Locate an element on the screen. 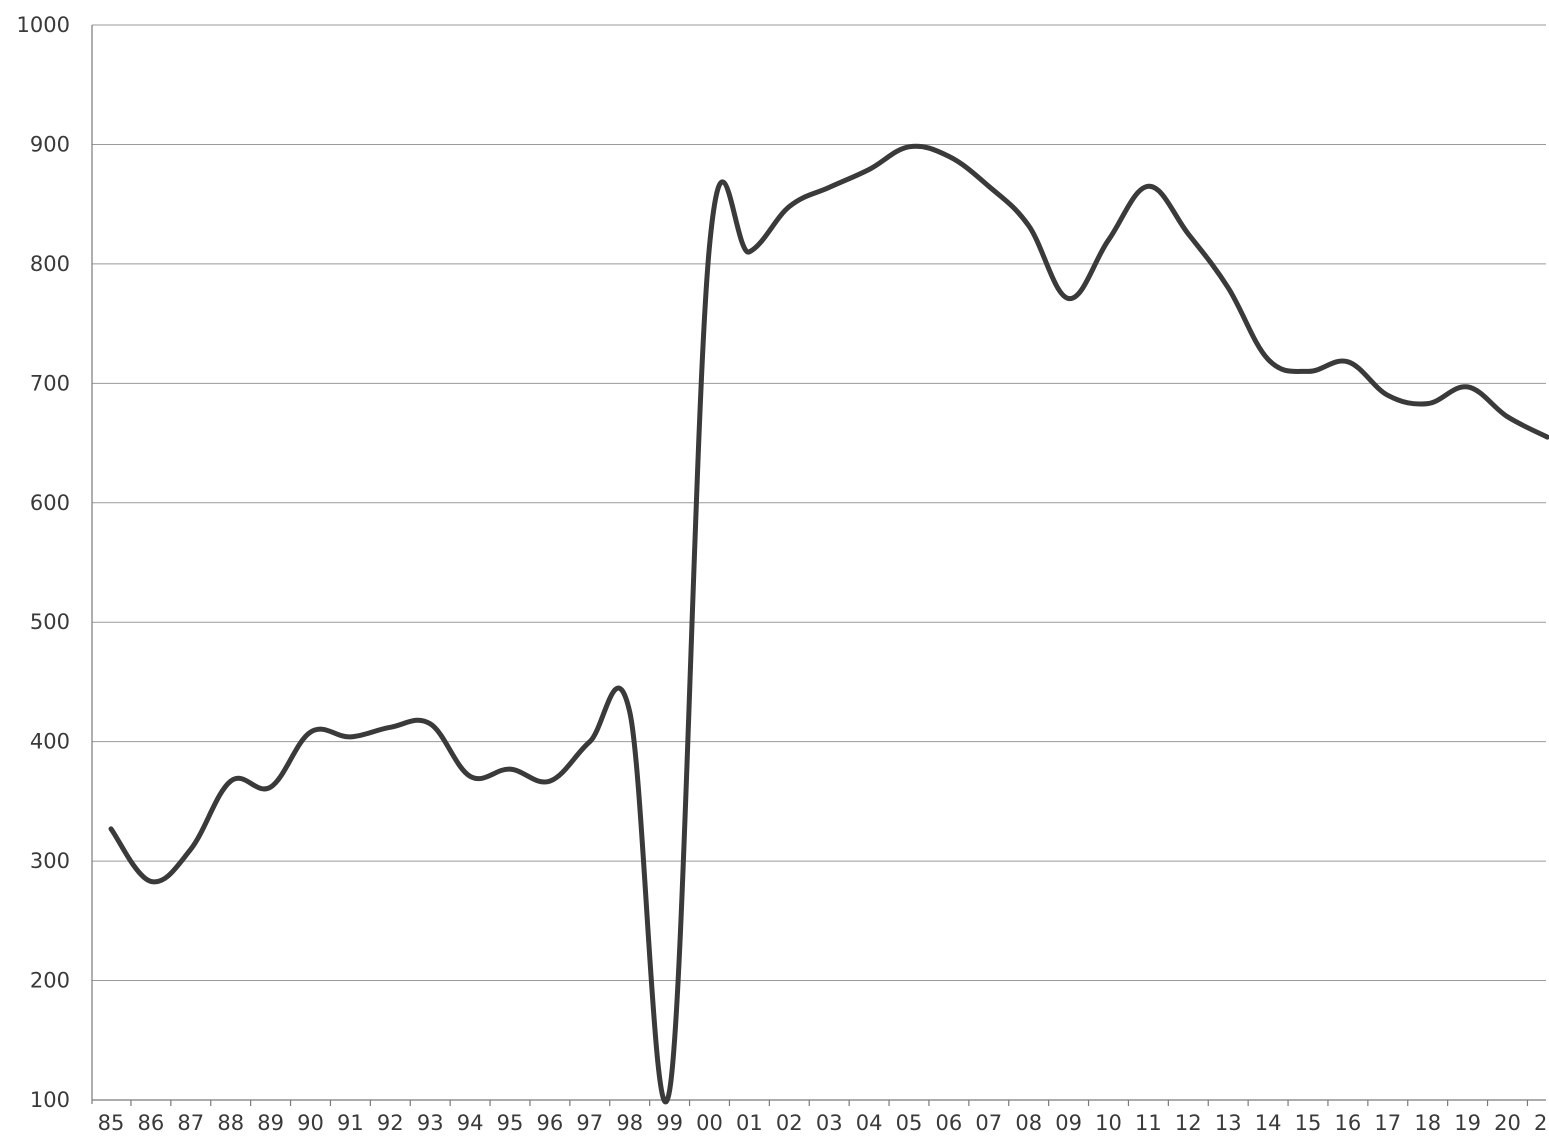  x-tick-label: 16 is located at coordinates (1348, 1123).